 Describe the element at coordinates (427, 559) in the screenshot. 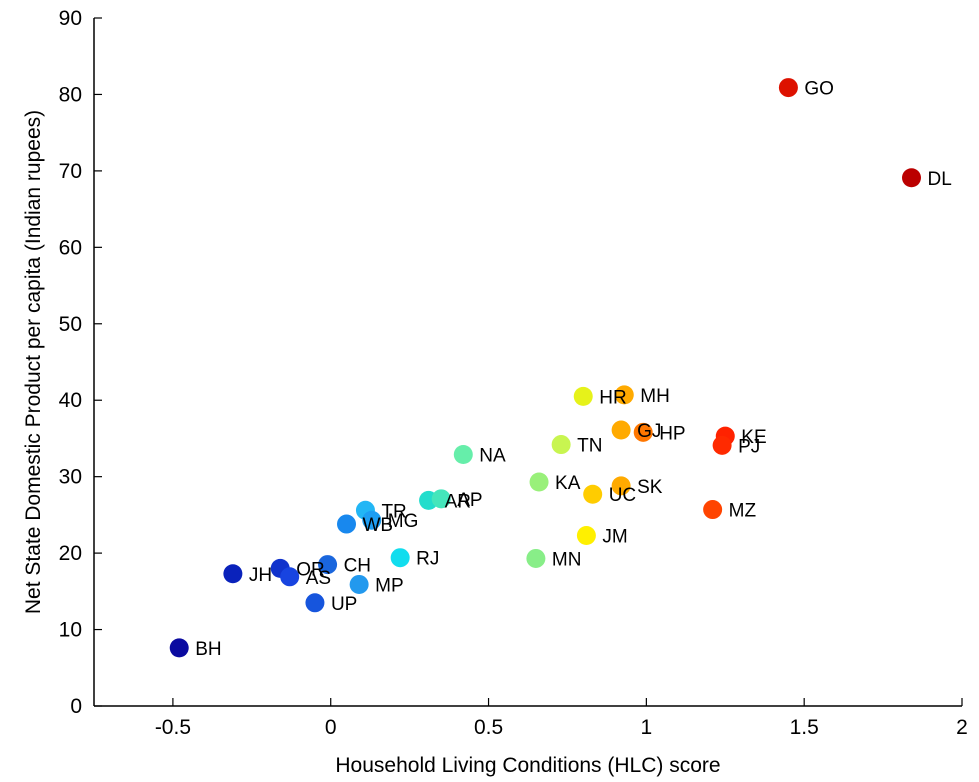

I see `point-label-rj: RJ` at that location.